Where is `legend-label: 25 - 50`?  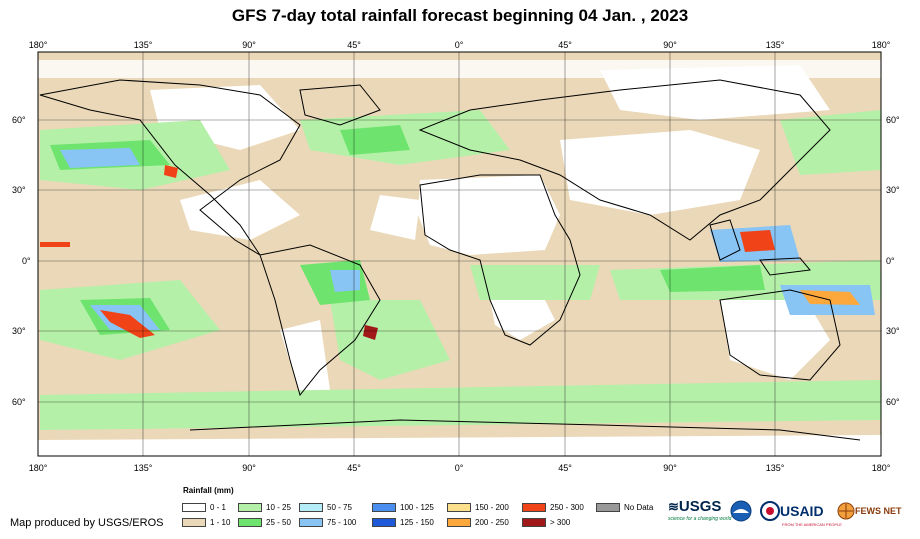
legend-label: 25 - 50 is located at coordinates (278, 522).